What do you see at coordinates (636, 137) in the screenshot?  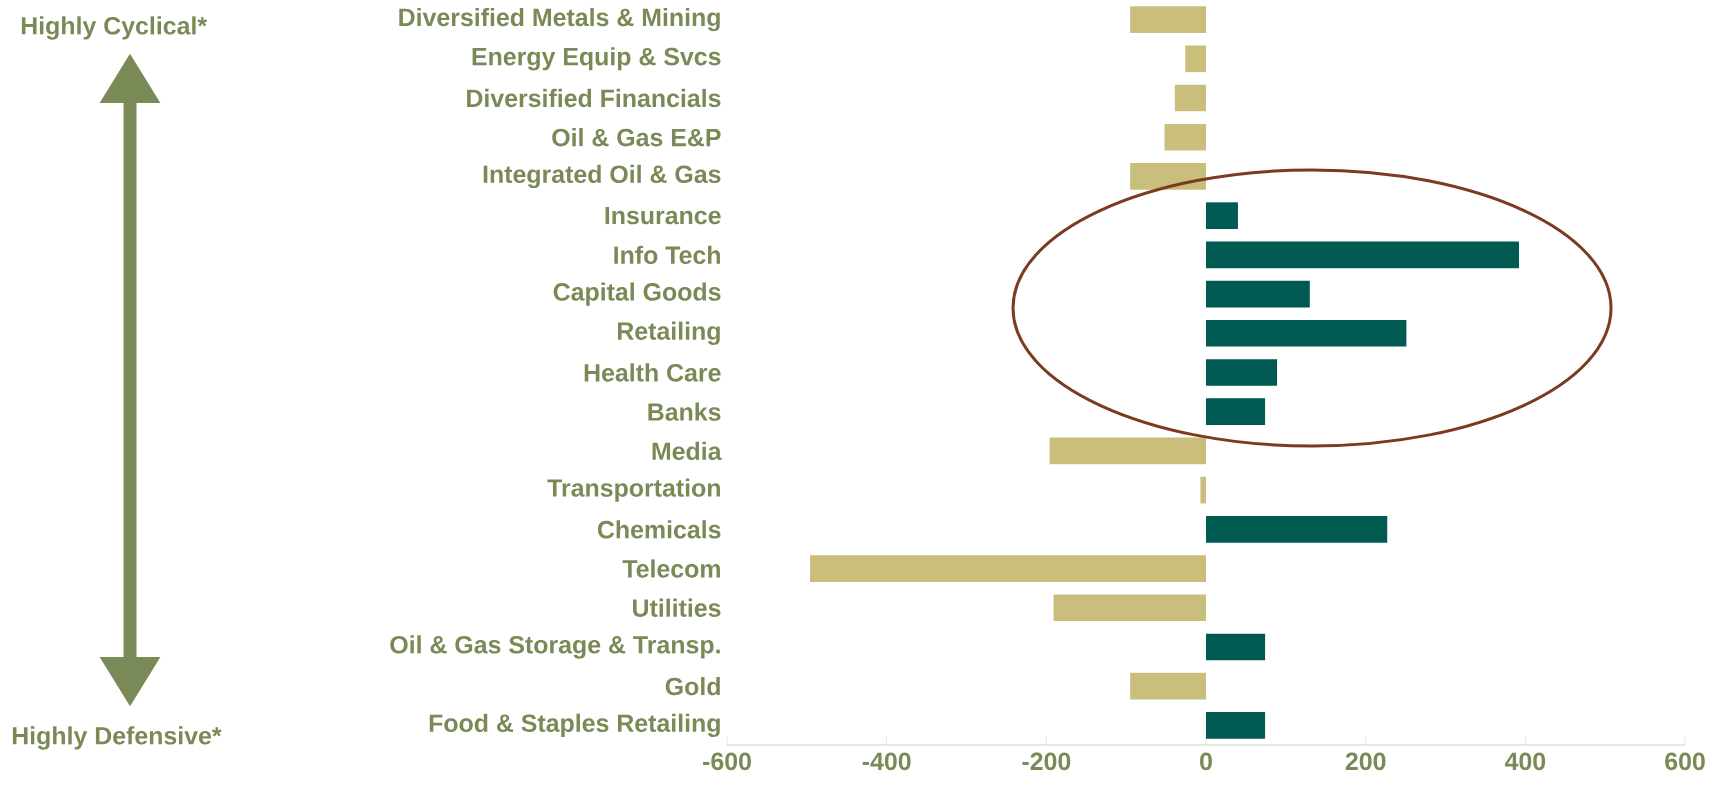 I see `y-tick-label: Oil & Gas E&P` at bounding box center [636, 137].